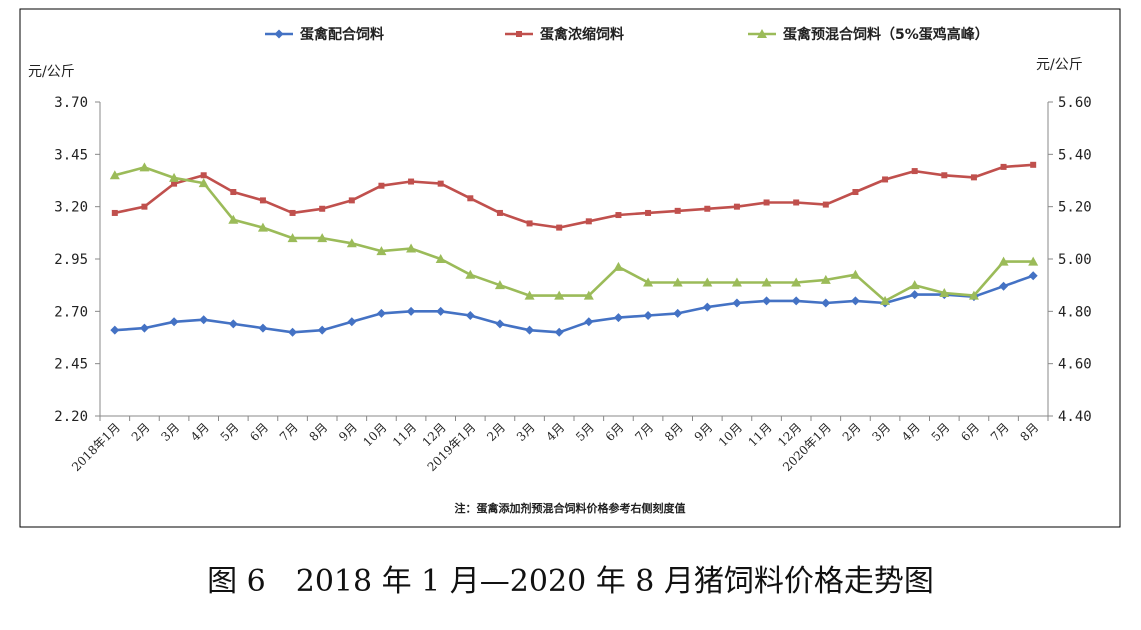  Describe the element at coordinates (570, 508) in the screenshot. I see `chart-note: 注：蛋禽添加剂预混合饲料价格参考右侧刻度值` at that location.